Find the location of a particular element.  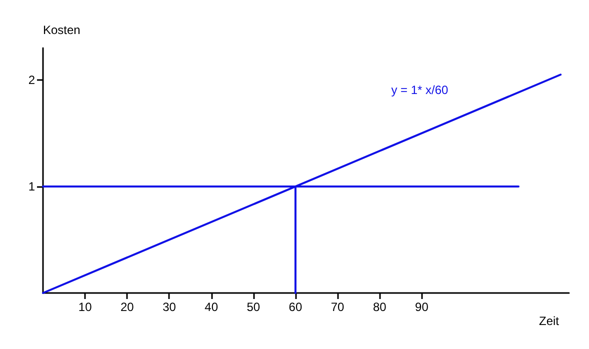

x-tick-label: 60 is located at coordinates (295, 307).